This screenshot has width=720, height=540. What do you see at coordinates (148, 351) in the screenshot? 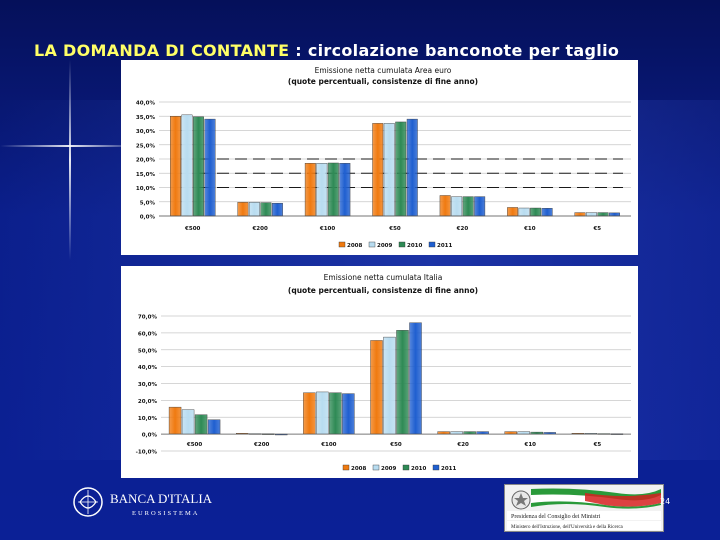
I see `y-tick-label: 50,0%` at bounding box center [148, 351].